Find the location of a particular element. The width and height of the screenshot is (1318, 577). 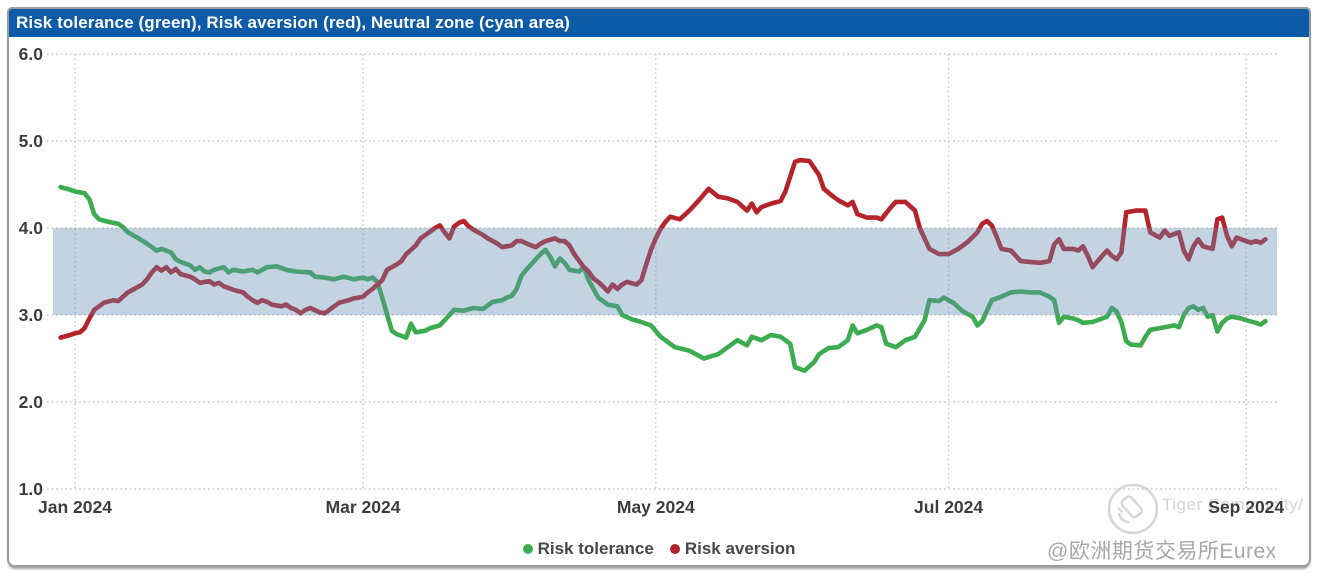

green-dot-icon is located at coordinates (527, 549).